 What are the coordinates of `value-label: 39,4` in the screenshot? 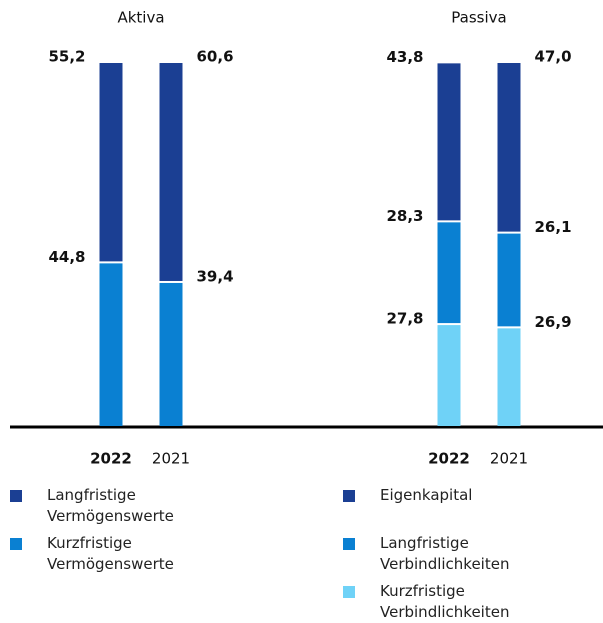 It's located at (215, 276).